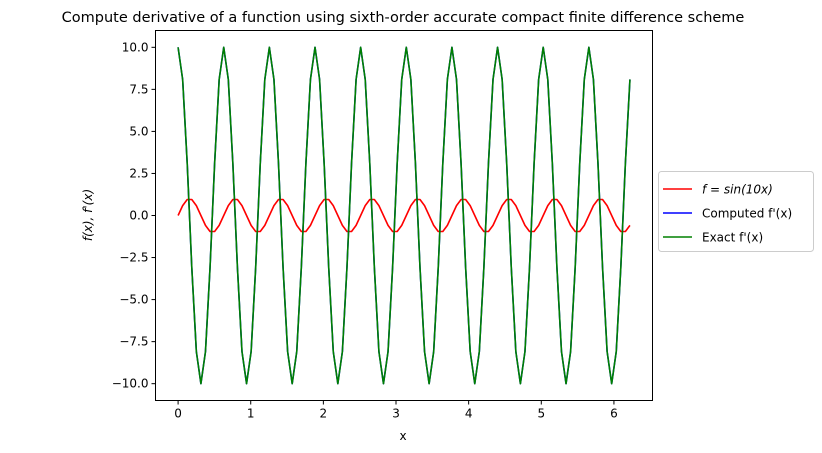 The image size is (822, 453). What do you see at coordinates (138, 131) in the screenshot?
I see `y-tick-label: 5.0` at bounding box center [138, 131].